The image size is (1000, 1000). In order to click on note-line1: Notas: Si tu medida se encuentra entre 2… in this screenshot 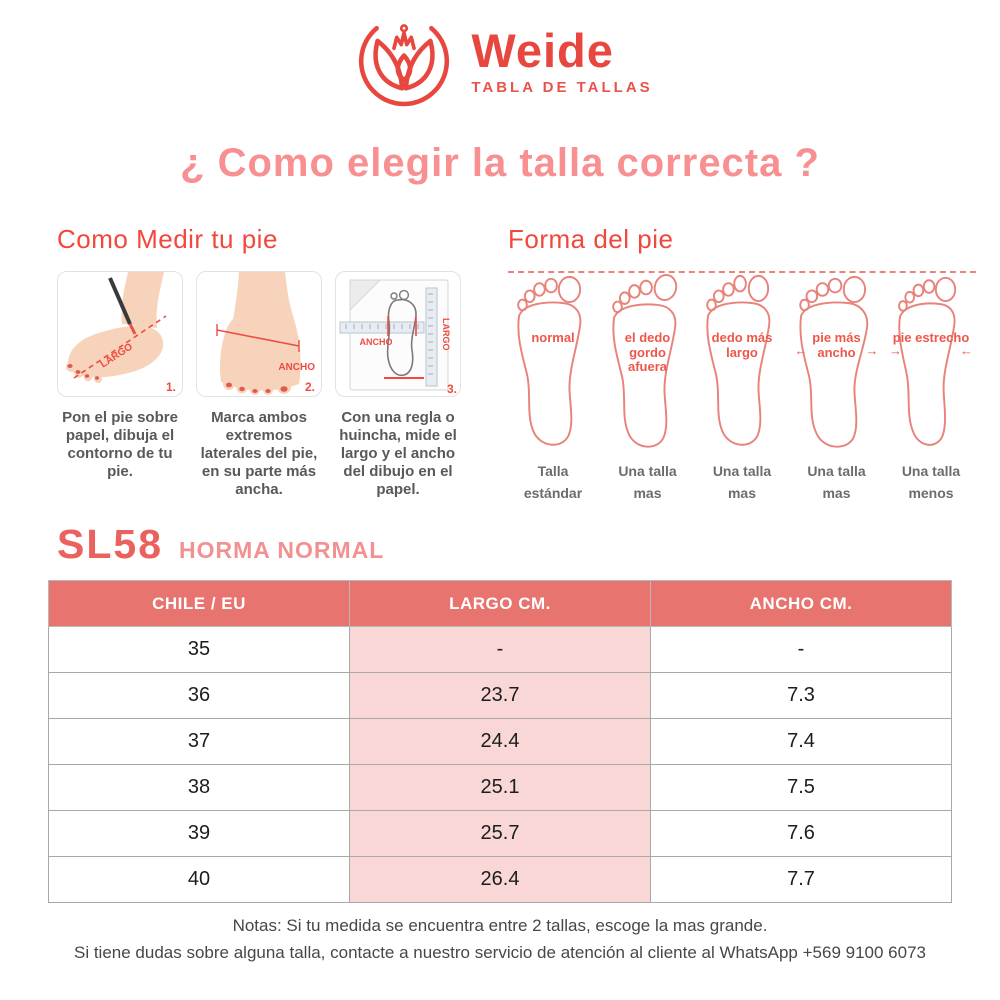, I will do `click(500, 925)`.